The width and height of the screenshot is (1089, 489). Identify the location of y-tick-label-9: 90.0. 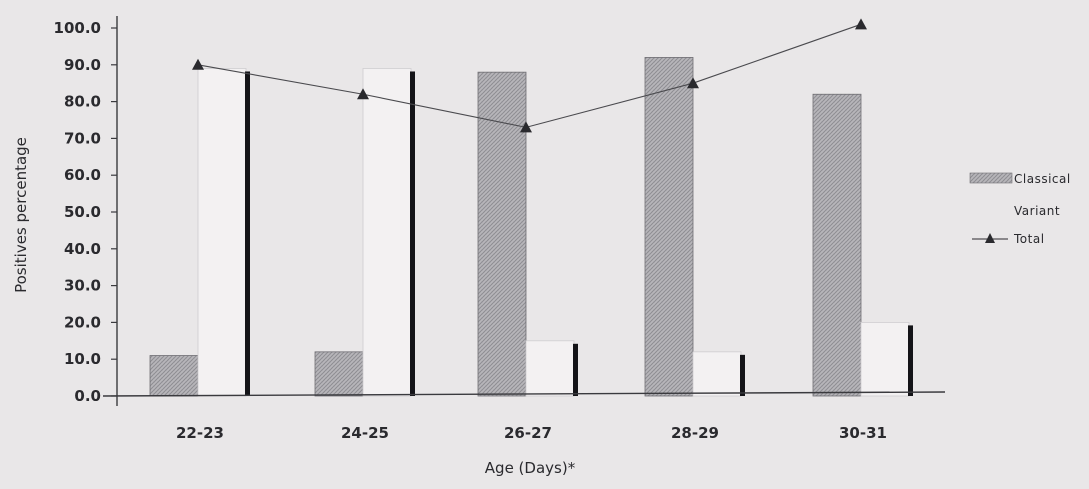
(82, 65).